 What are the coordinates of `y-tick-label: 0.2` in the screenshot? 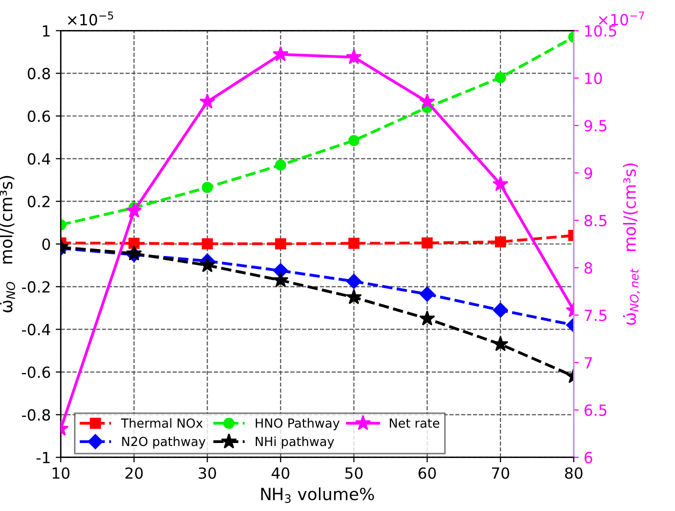 It's located at (39, 202).